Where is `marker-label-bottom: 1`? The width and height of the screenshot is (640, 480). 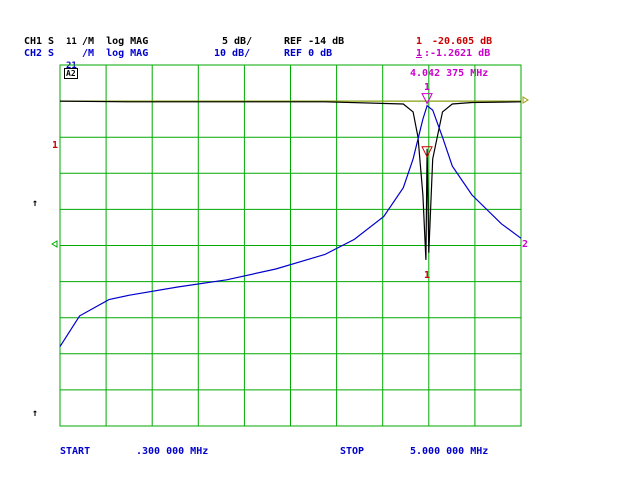
marker-label-bottom: 1 is located at coordinates (427, 275).